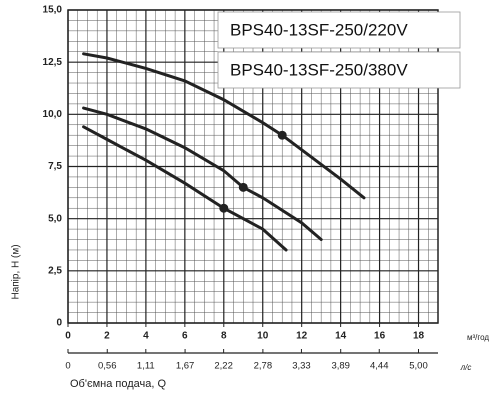  What do you see at coordinates (380, 336) in the screenshot?
I see `x-tick-label: 16` at bounding box center [380, 336].